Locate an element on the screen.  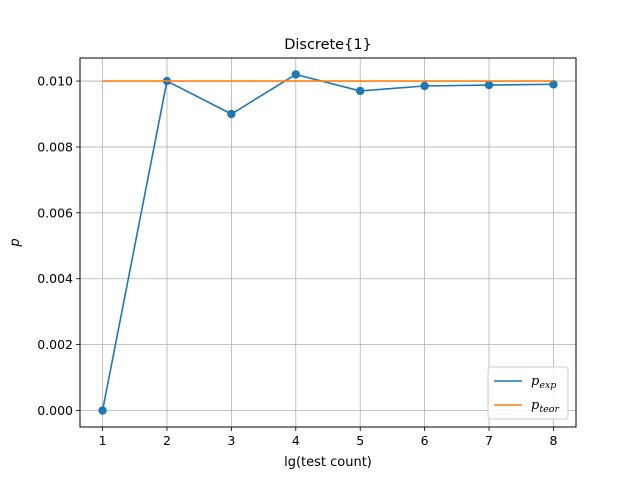
legend-label-subscript: teor is located at coordinates (549, 409).